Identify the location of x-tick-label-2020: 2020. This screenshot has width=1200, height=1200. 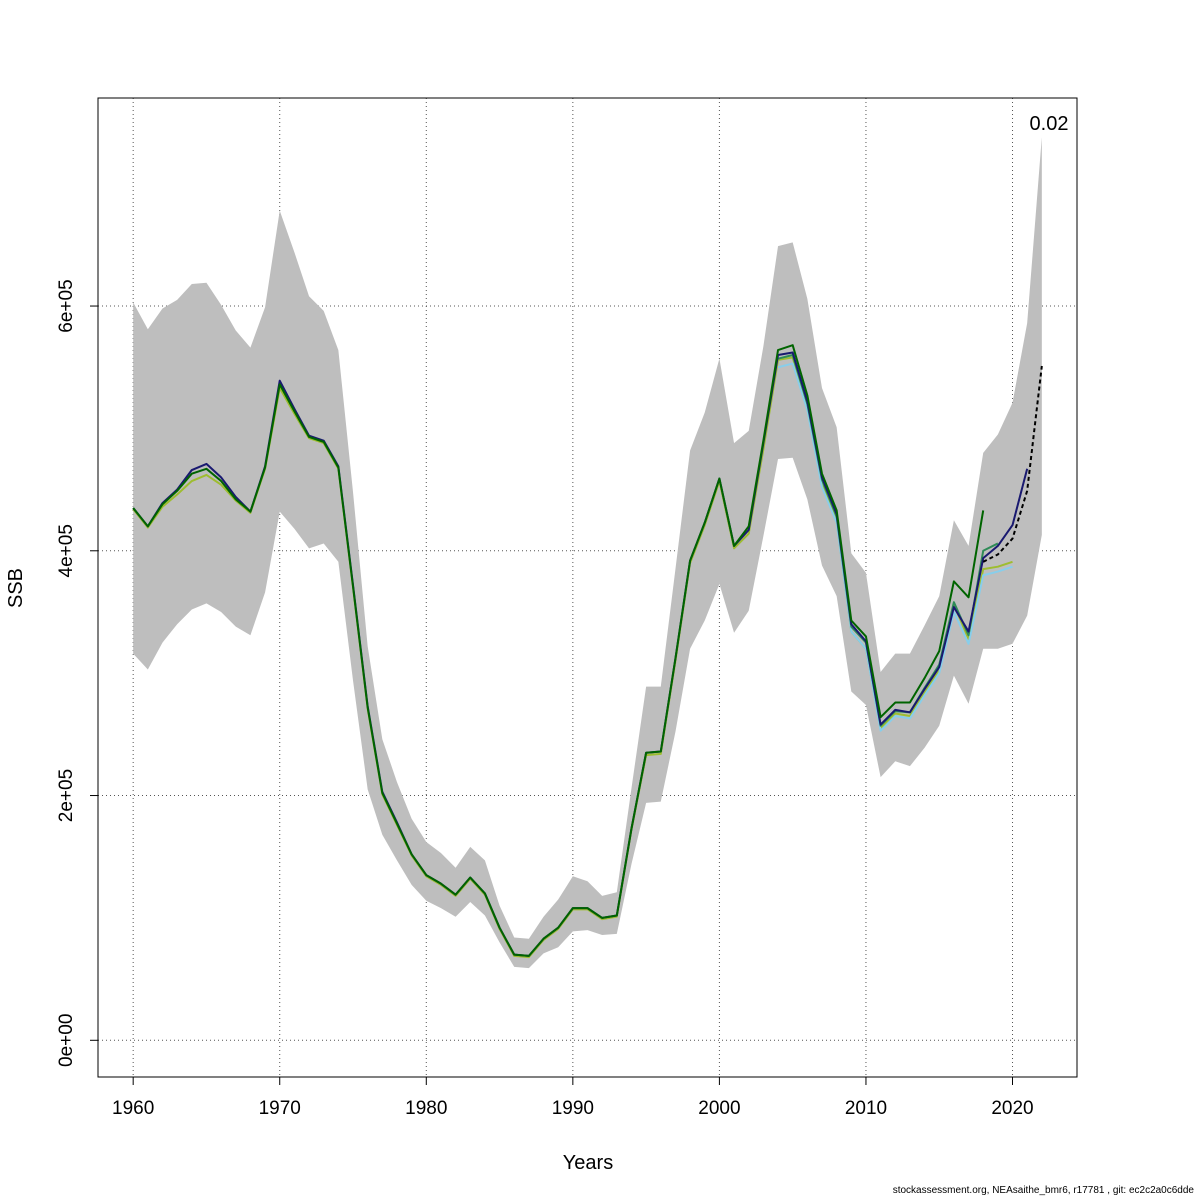
(1012, 1108).